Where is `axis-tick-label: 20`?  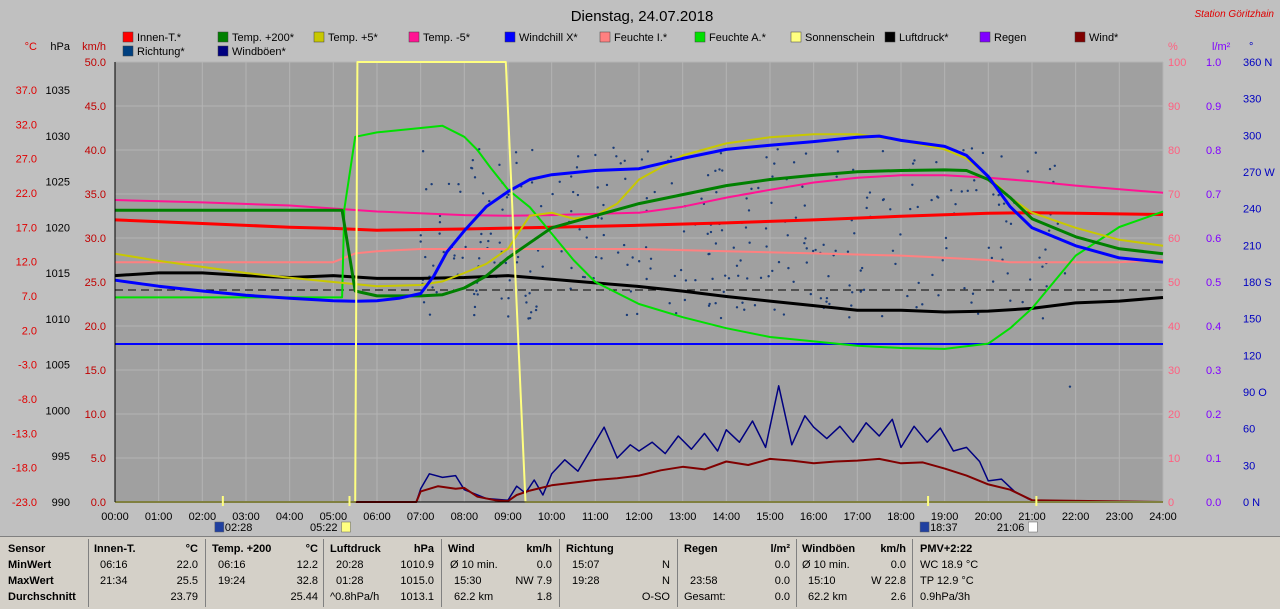
axis-tick-label: 20 is located at coordinates (1174, 415).